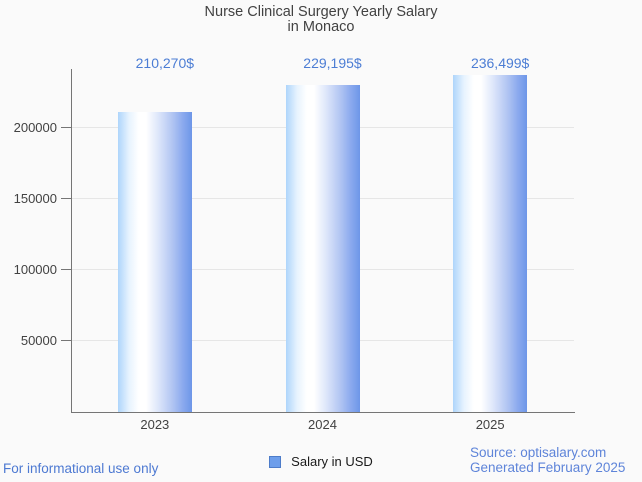 This screenshot has height=482, width=642. Describe the element at coordinates (332, 63) in the screenshot. I see `bar-value-label: 229,195$` at that location.